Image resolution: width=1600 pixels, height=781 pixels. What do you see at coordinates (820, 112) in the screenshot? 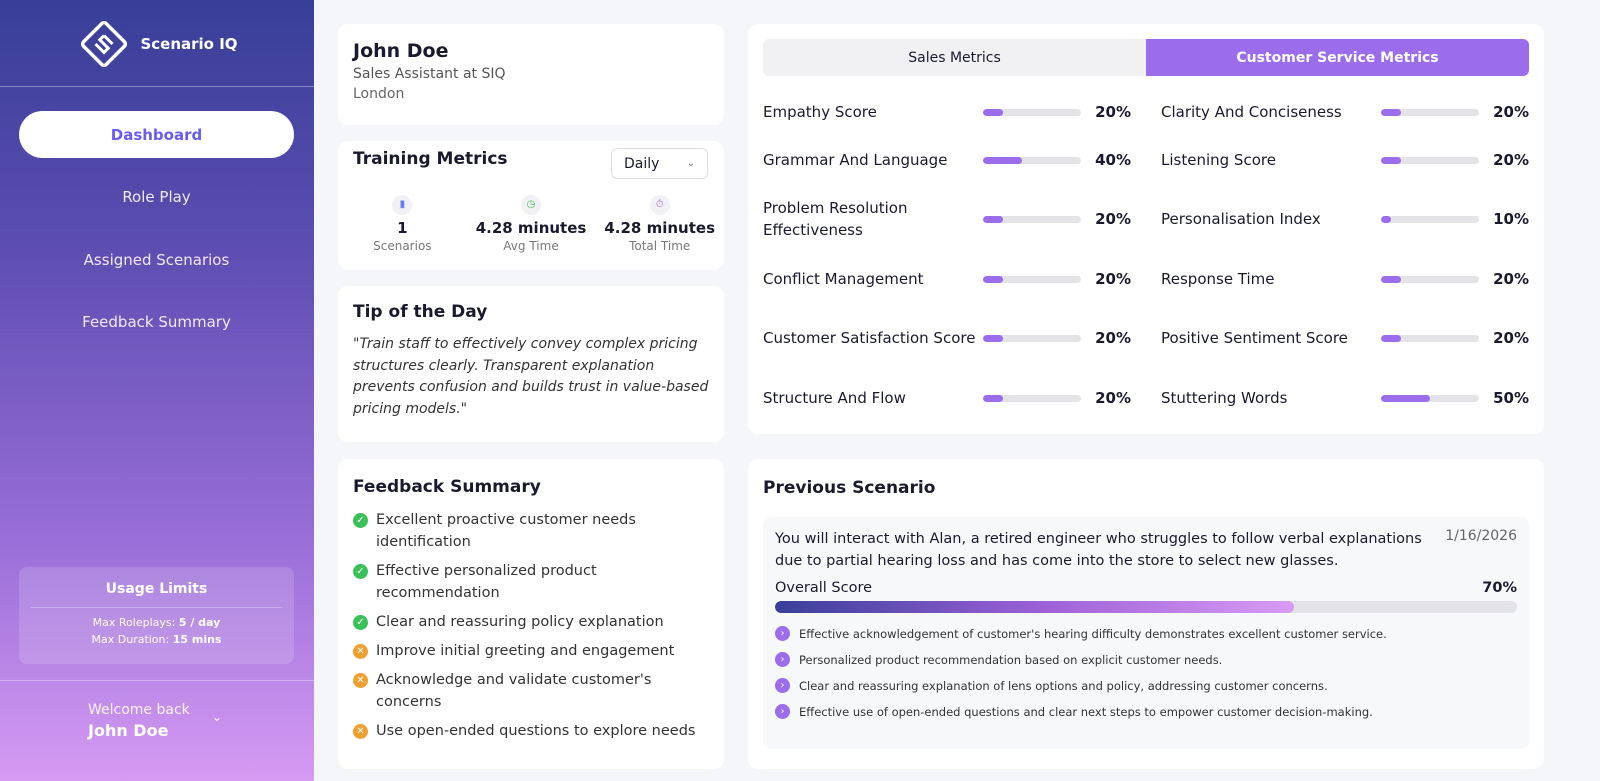
I see `metric-label: Empathy Score` at bounding box center [820, 112].